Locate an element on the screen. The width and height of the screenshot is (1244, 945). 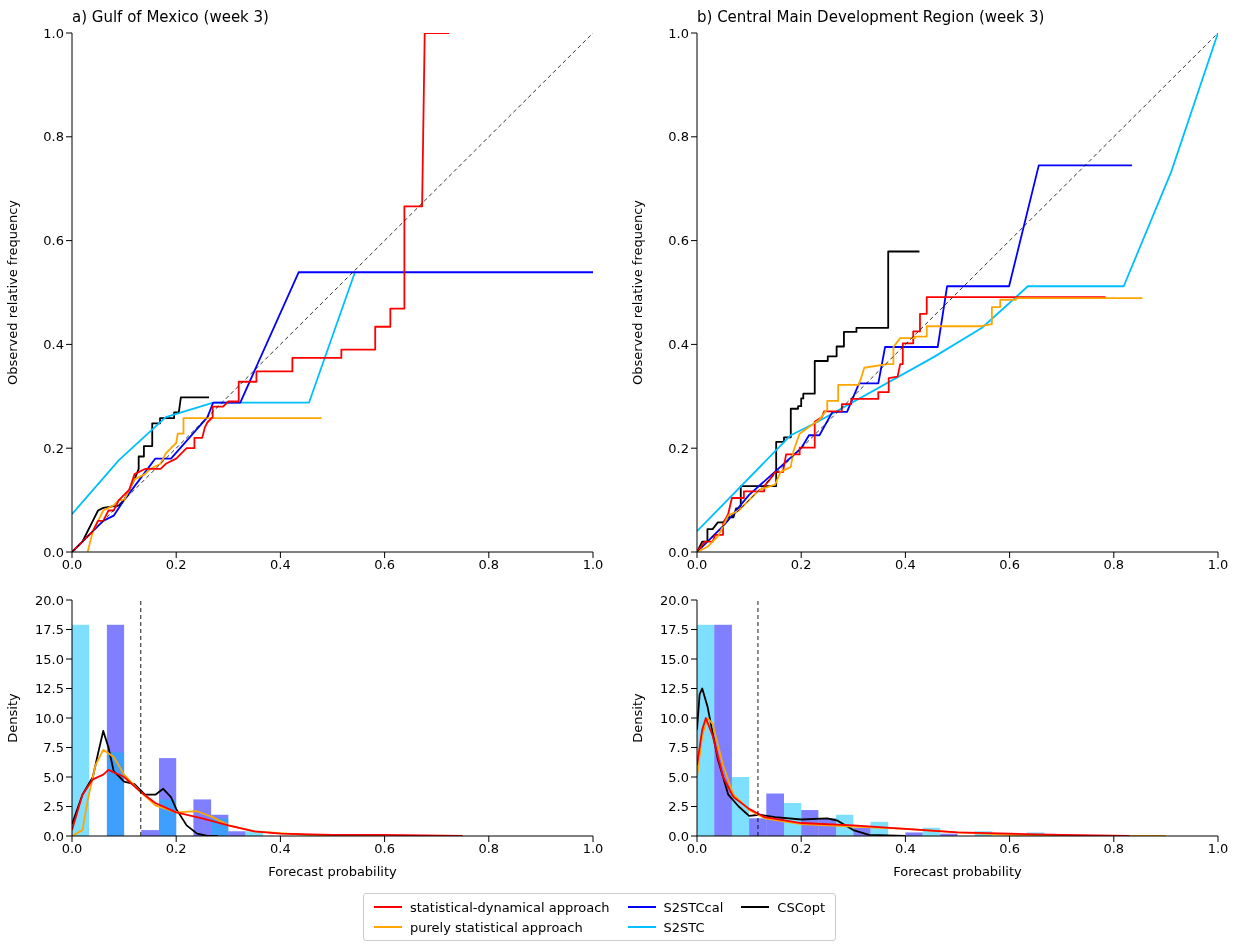
chart-title: b) Central Main Development Region (week 3) is located at coordinates (871, 17).